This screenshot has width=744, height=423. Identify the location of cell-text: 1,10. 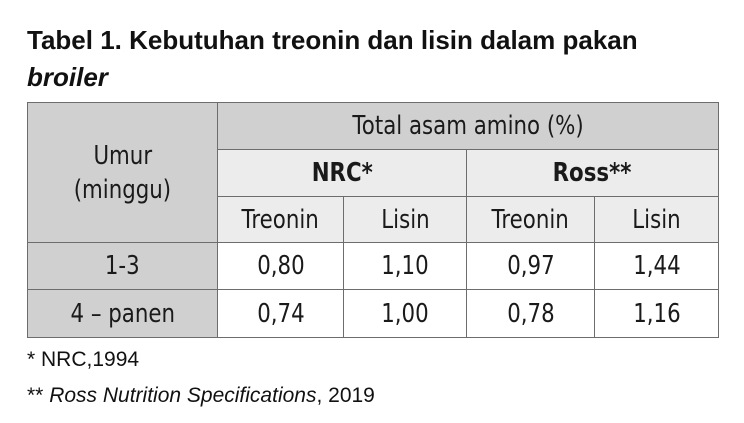
(405, 266).